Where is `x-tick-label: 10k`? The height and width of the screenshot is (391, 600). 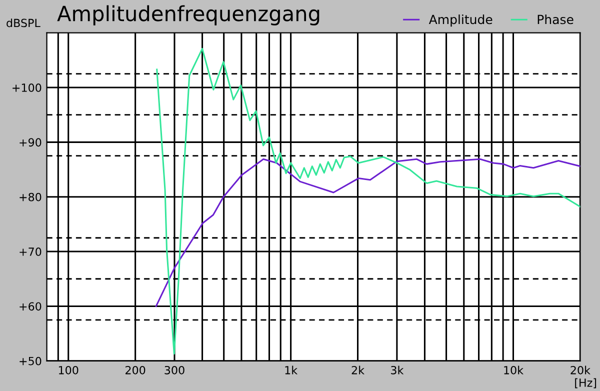
x-tick-label: 10k is located at coordinates (514, 370).